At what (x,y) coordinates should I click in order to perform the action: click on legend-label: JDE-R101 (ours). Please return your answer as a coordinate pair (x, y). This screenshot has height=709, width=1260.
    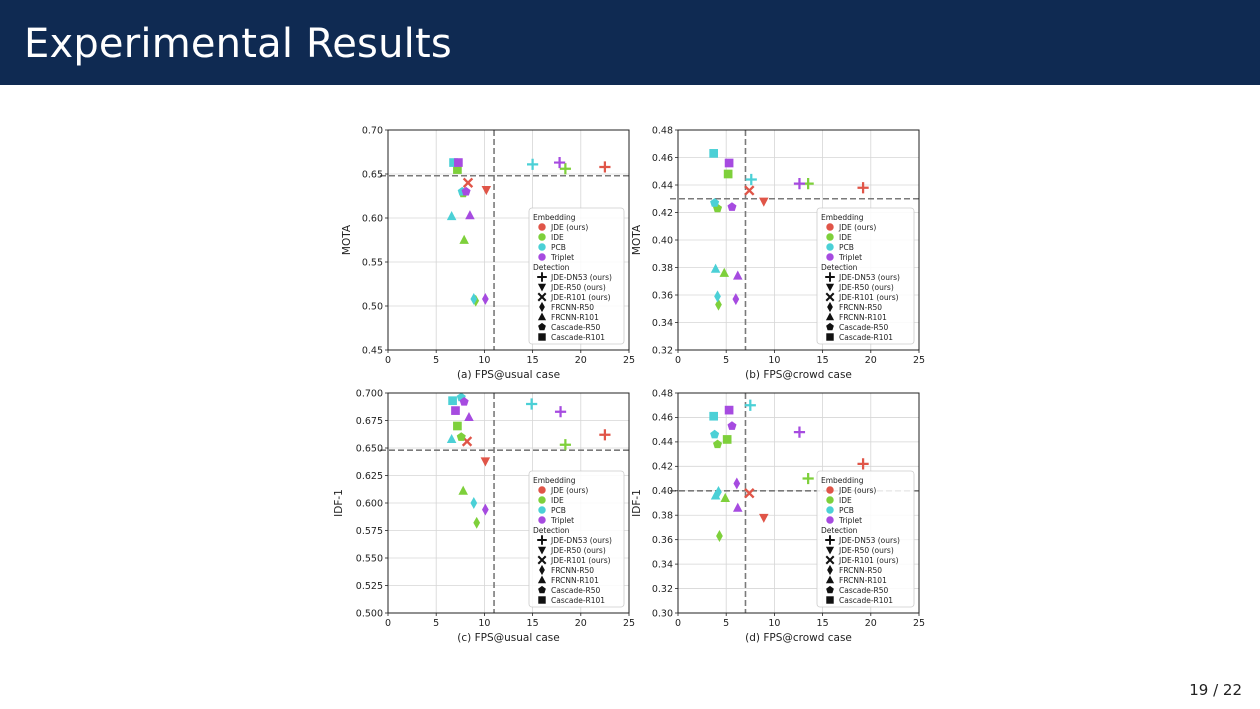
    Looking at the image, I should click on (580, 560).